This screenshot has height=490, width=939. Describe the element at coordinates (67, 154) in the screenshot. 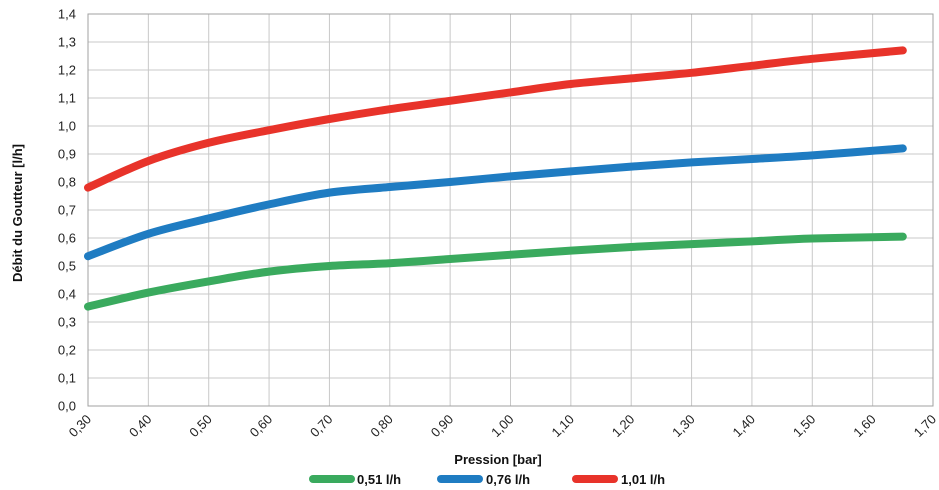

I see `y-tick-label: 0,9` at that location.